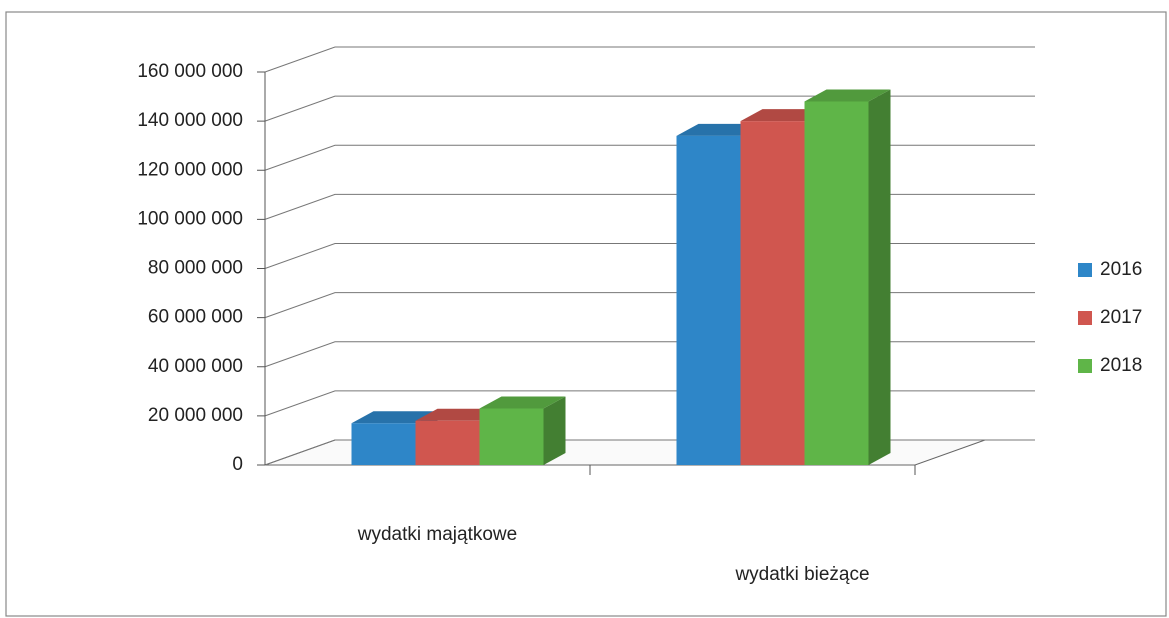 This screenshot has height=618, width=1169. Describe the element at coordinates (195, 366) in the screenshot. I see `y-tick-label: 40 000 000` at that location.